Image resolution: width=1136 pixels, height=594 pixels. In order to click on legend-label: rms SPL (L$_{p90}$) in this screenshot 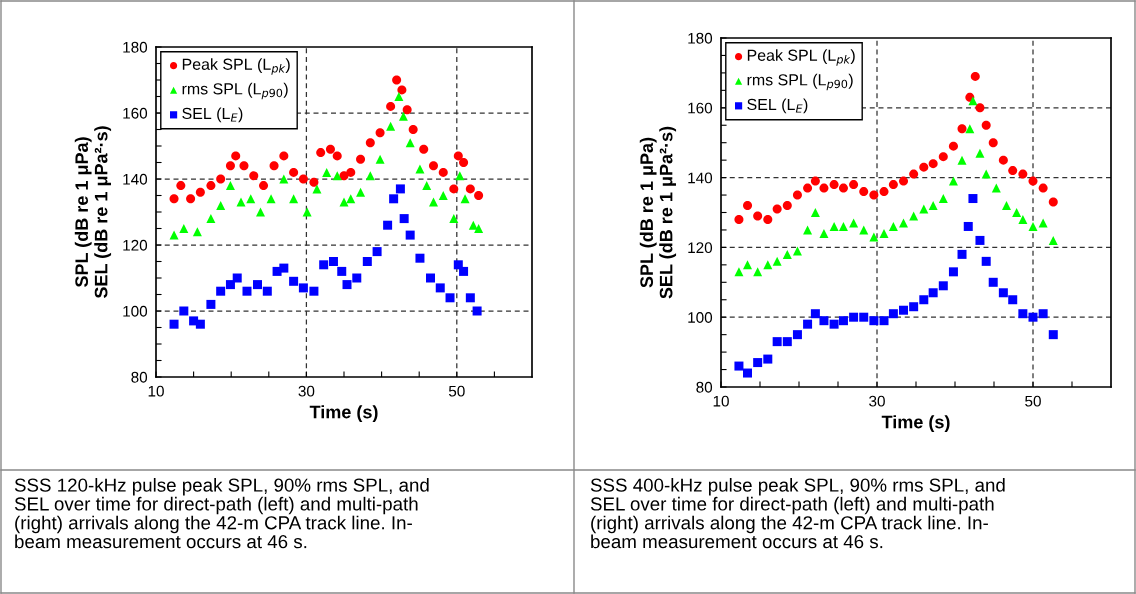, I will do `click(800, 82)`.